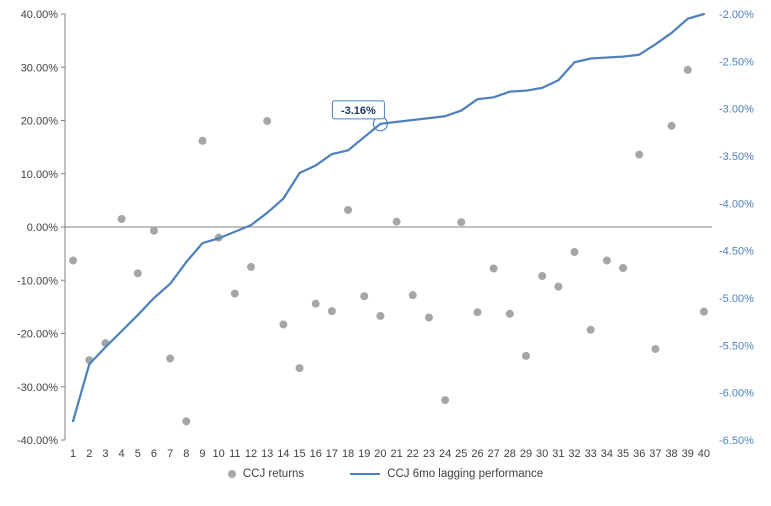 The height and width of the screenshot is (506, 771). Describe the element at coordinates (40, 122) in the screenshot. I see `left-tick-label: 20.00%` at that location.